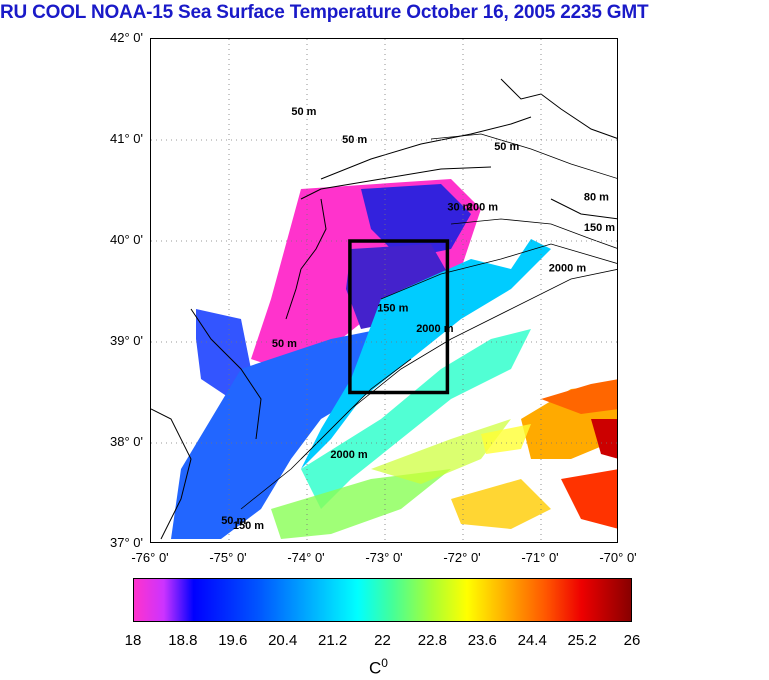 The image size is (769, 680). Describe the element at coordinates (540, 557) in the screenshot. I see `longitude-label: -71° 0'` at that location.